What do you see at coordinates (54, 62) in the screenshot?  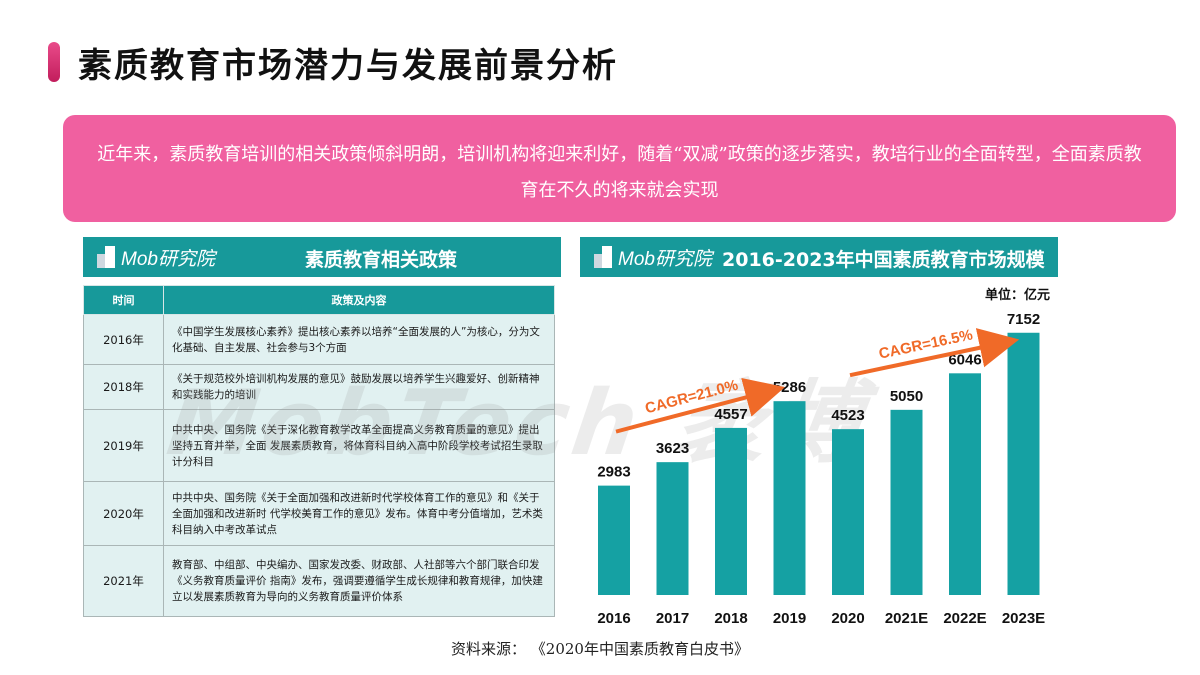 I see `title-accent-bar` at bounding box center [54, 62].